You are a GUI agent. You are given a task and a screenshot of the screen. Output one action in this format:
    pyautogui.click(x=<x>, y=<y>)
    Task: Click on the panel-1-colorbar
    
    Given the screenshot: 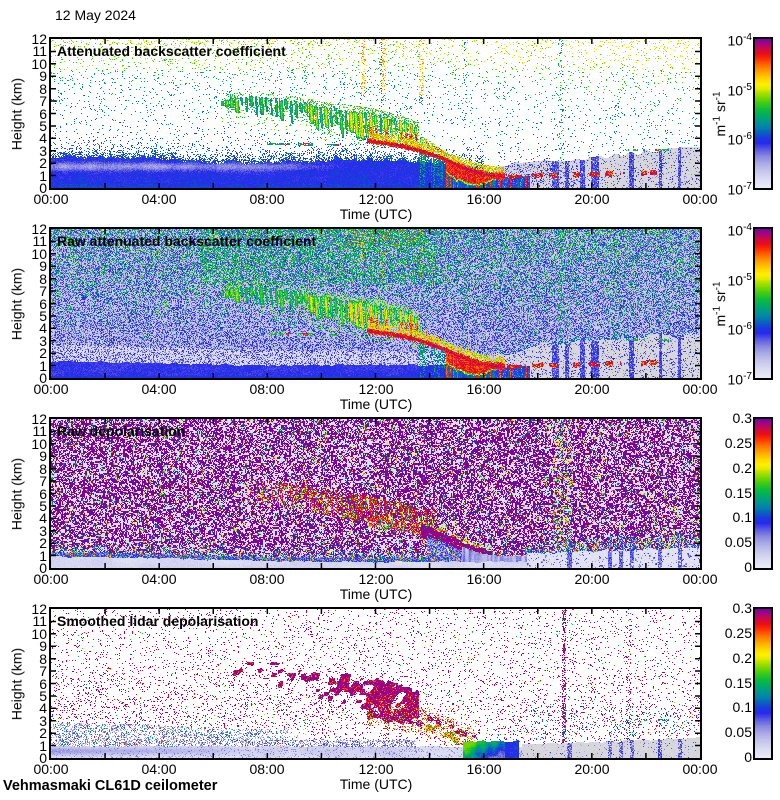 What is the action you would take?
    pyautogui.click(x=763, y=113)
    